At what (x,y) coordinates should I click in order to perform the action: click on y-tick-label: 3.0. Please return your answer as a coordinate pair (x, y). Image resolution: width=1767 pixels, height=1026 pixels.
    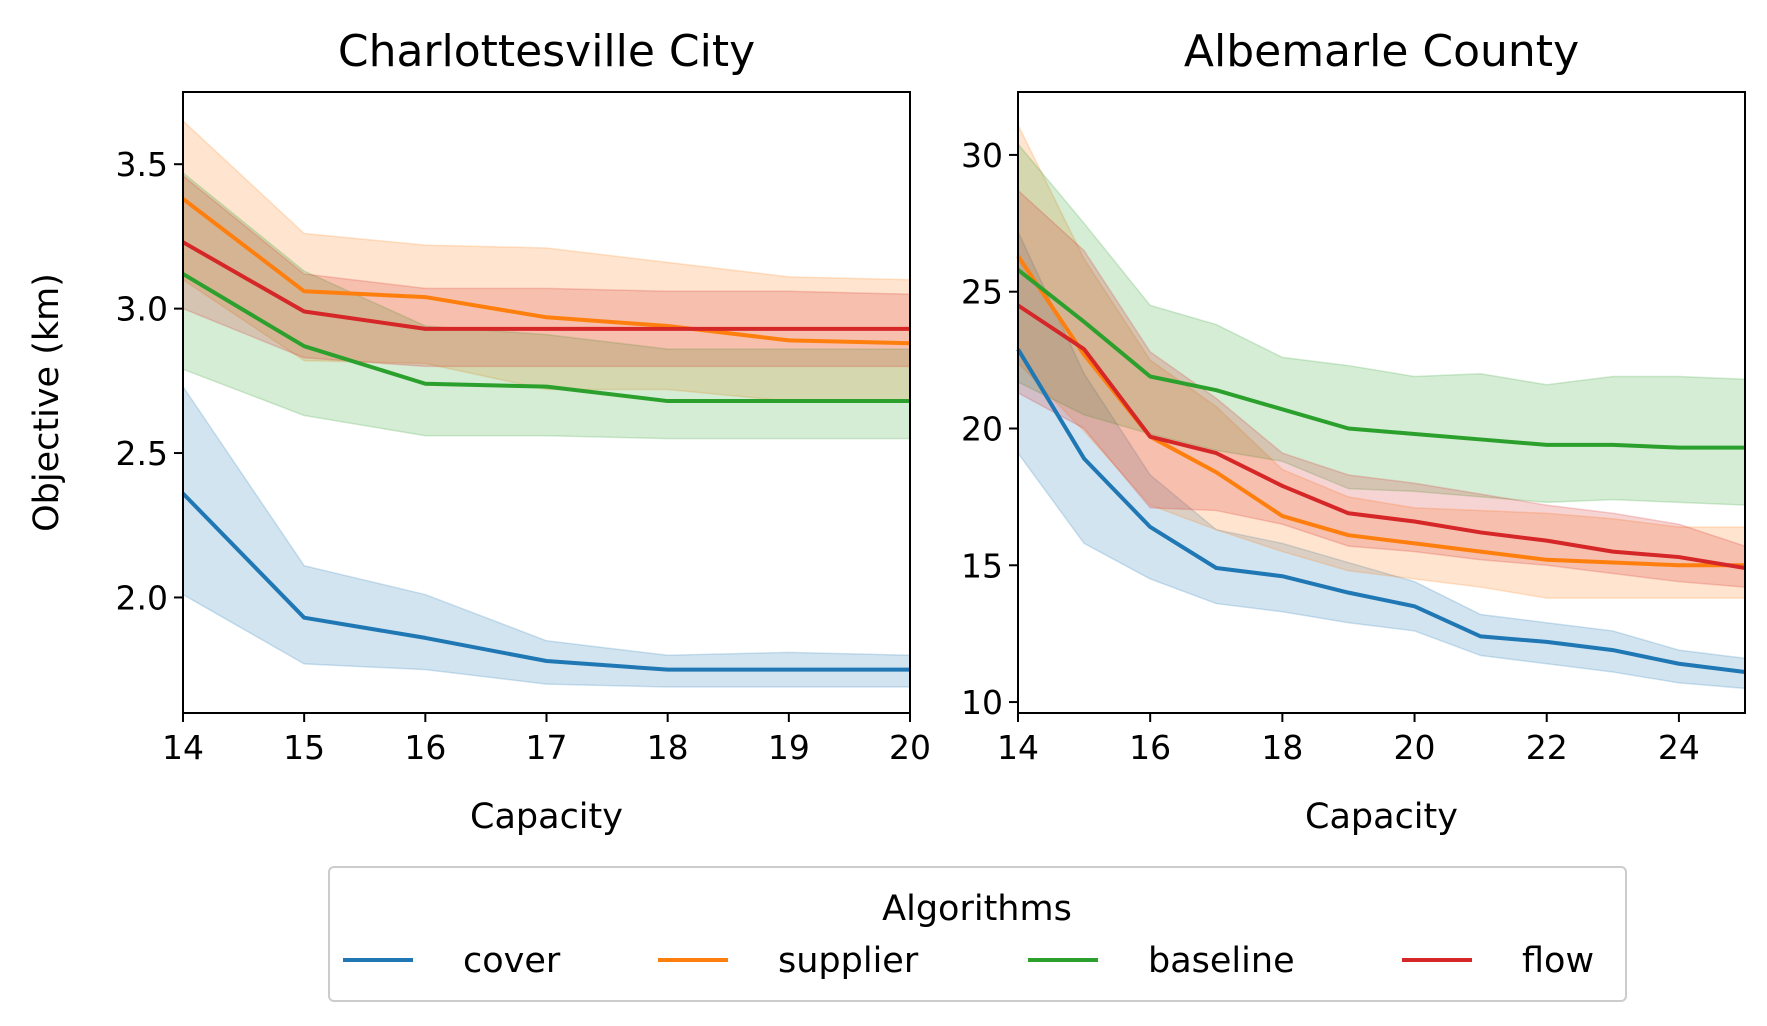
    Looking at the image, I should click on (142, 309).